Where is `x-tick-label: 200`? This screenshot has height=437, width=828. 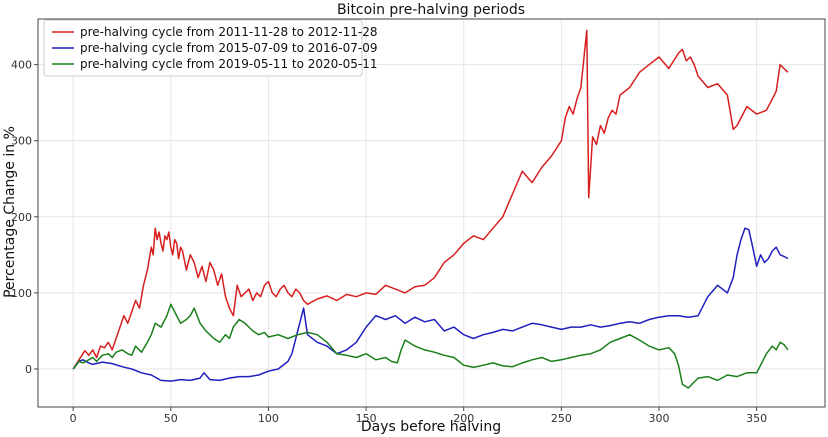 x-tick-label: 200 is located at coordinates (463, 418).